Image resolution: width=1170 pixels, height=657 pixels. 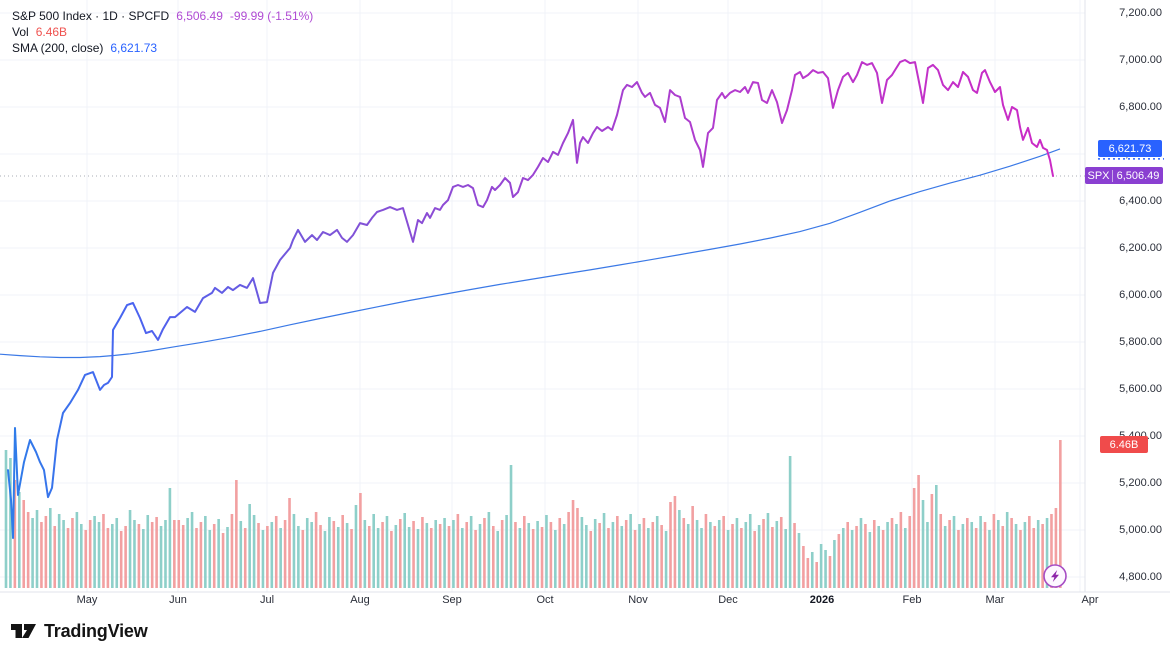 What do you see at coordinates (51, 32) in the screenshot?
I see `volume-value: 6.46B` at bounding box center [51, 32].